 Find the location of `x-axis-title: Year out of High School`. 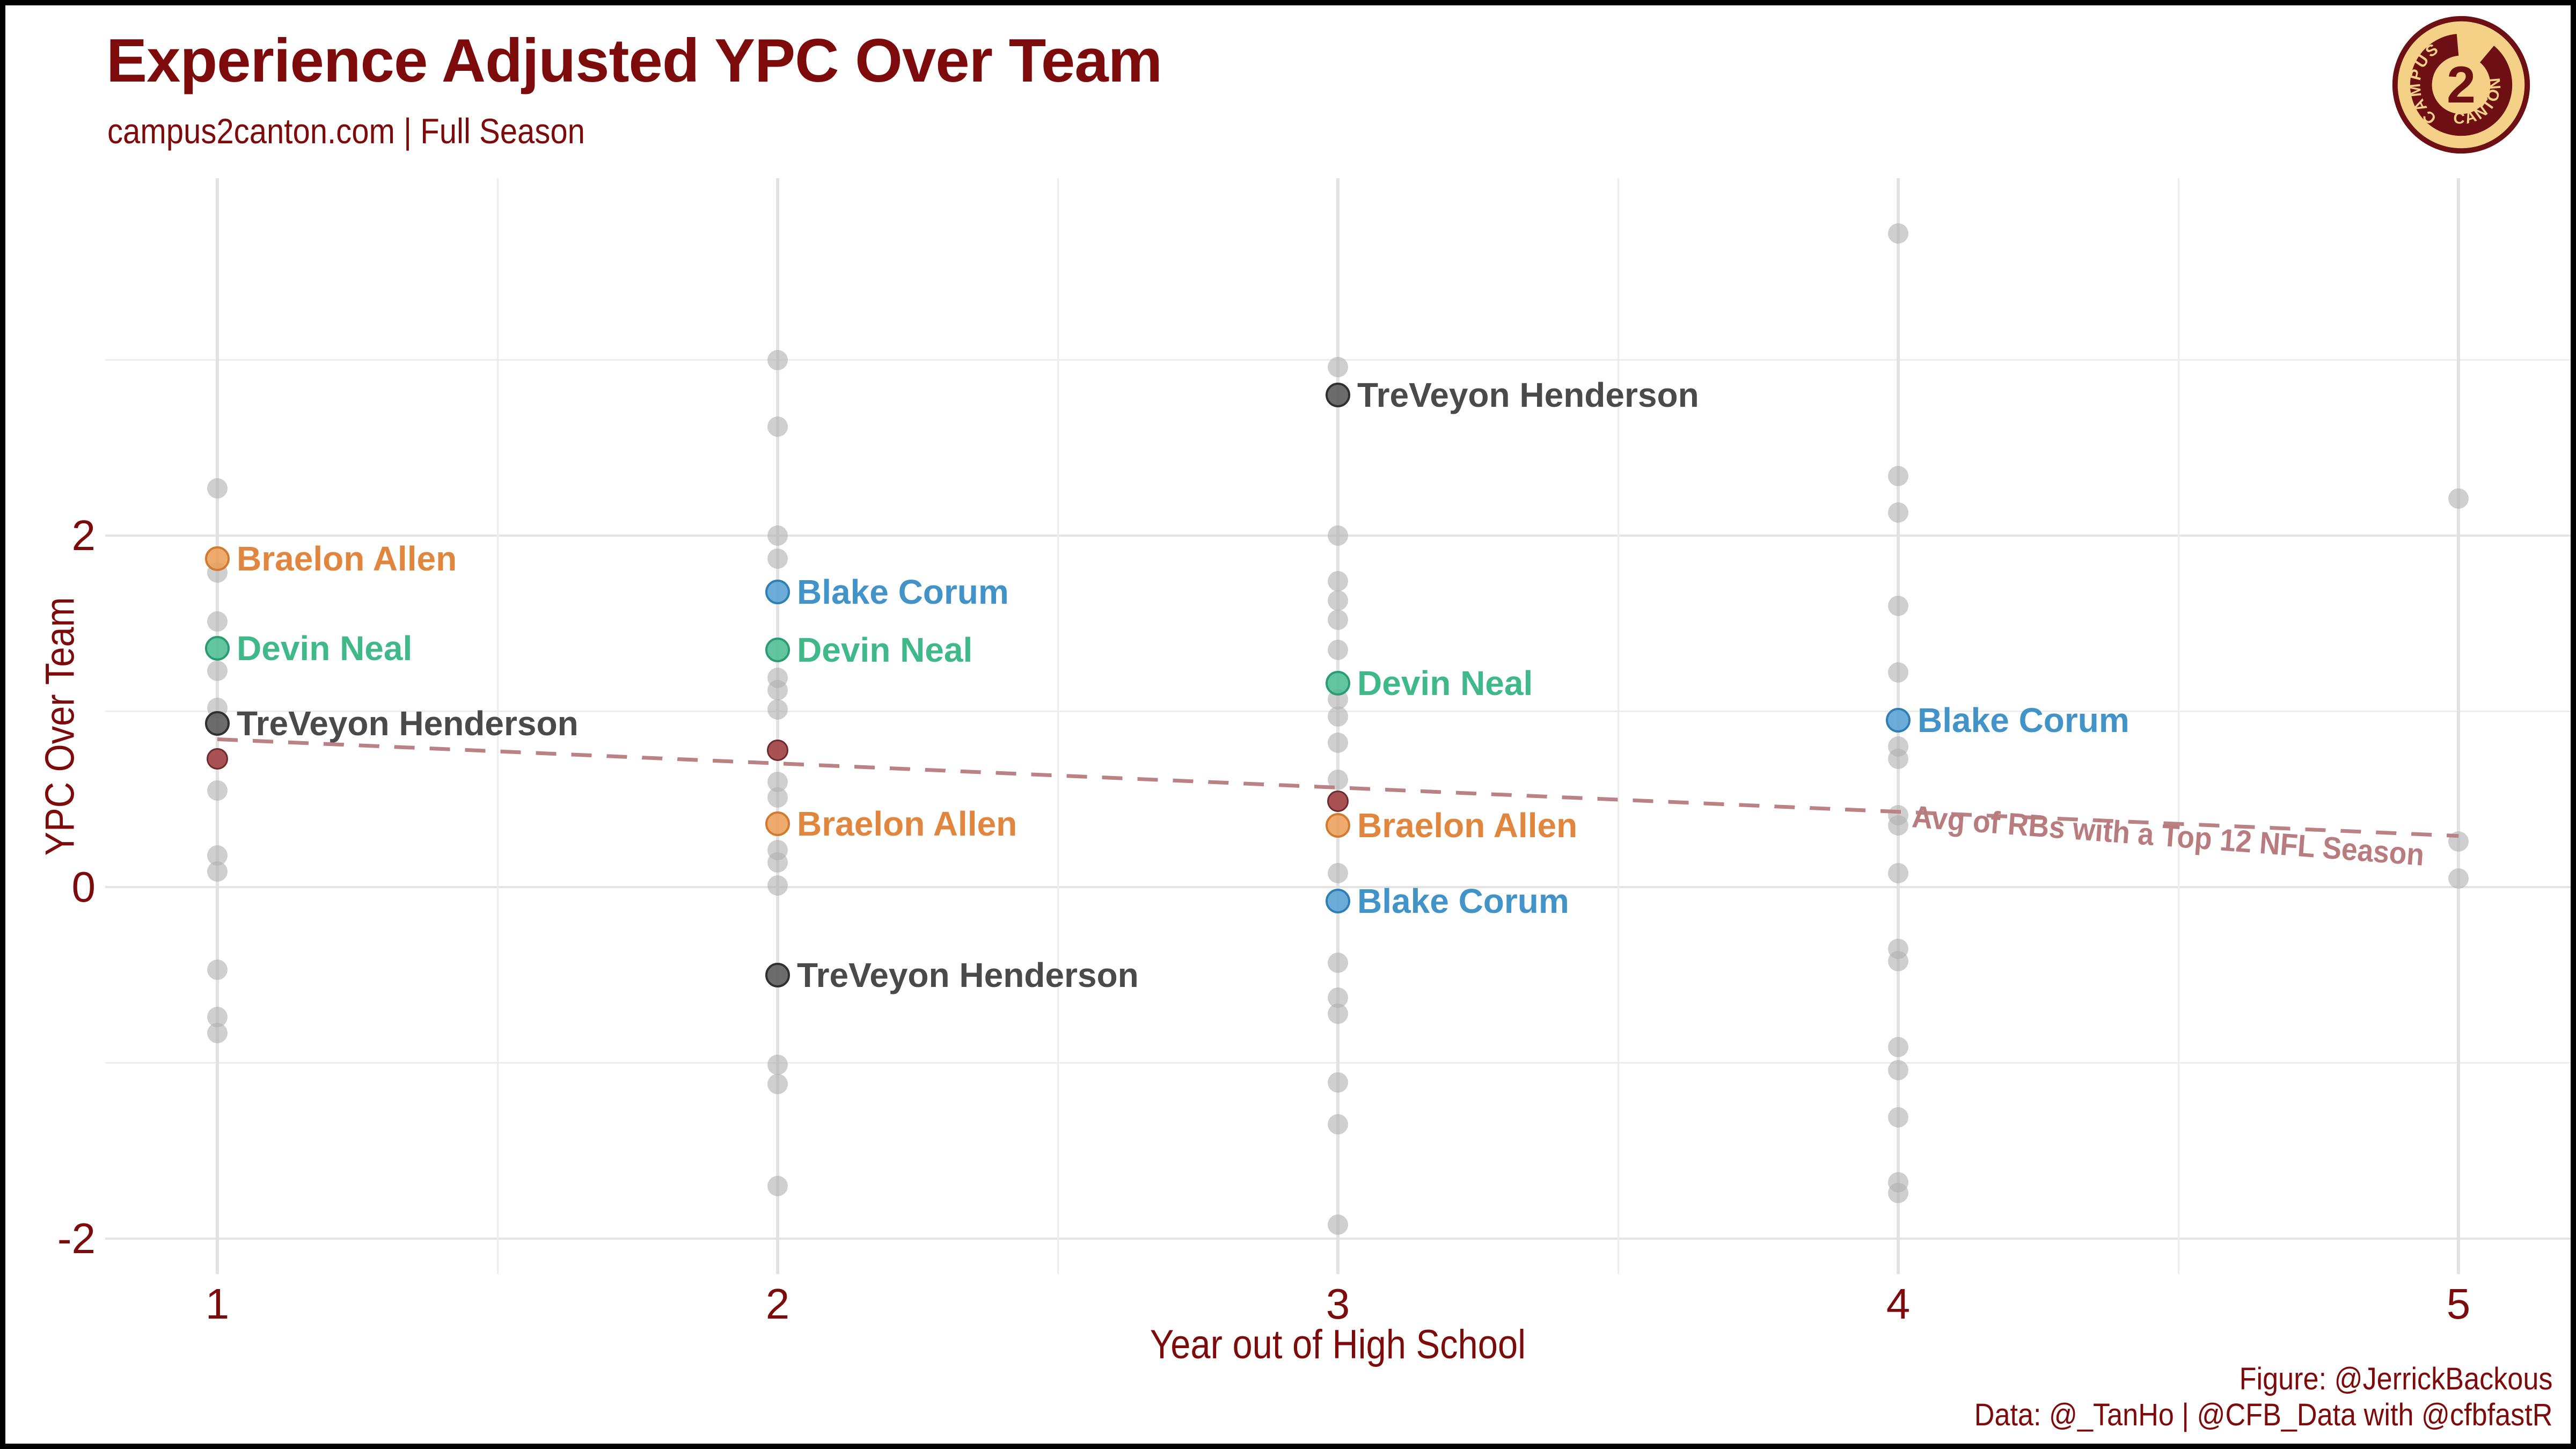

x-axis-title: Year out of High School is located at coordinates (1338, 1344).